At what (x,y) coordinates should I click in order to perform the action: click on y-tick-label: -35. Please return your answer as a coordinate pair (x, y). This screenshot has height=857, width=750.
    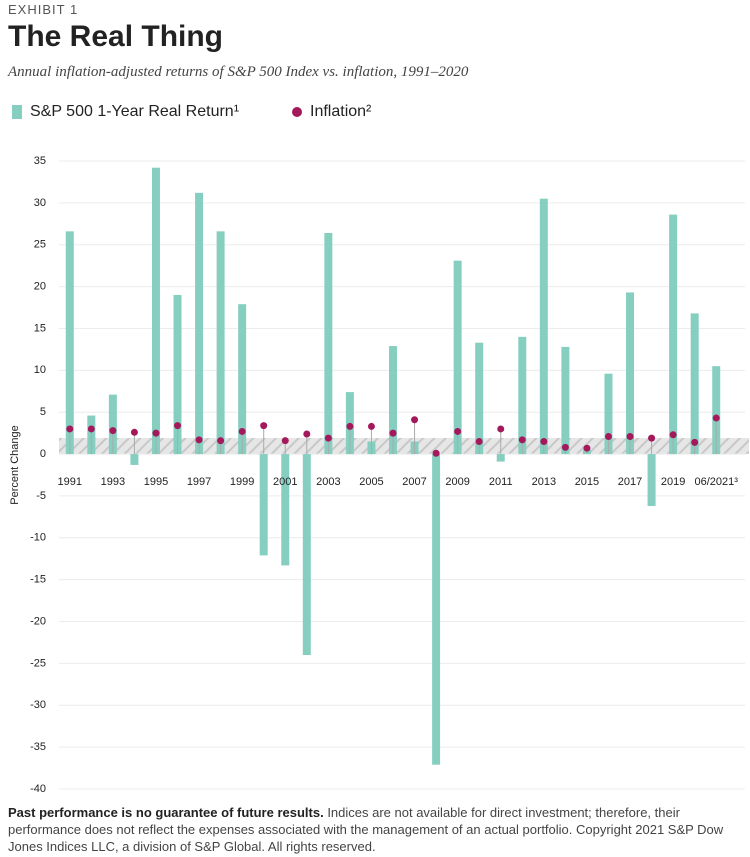
    Looking at the image, I should click on (38, 747).